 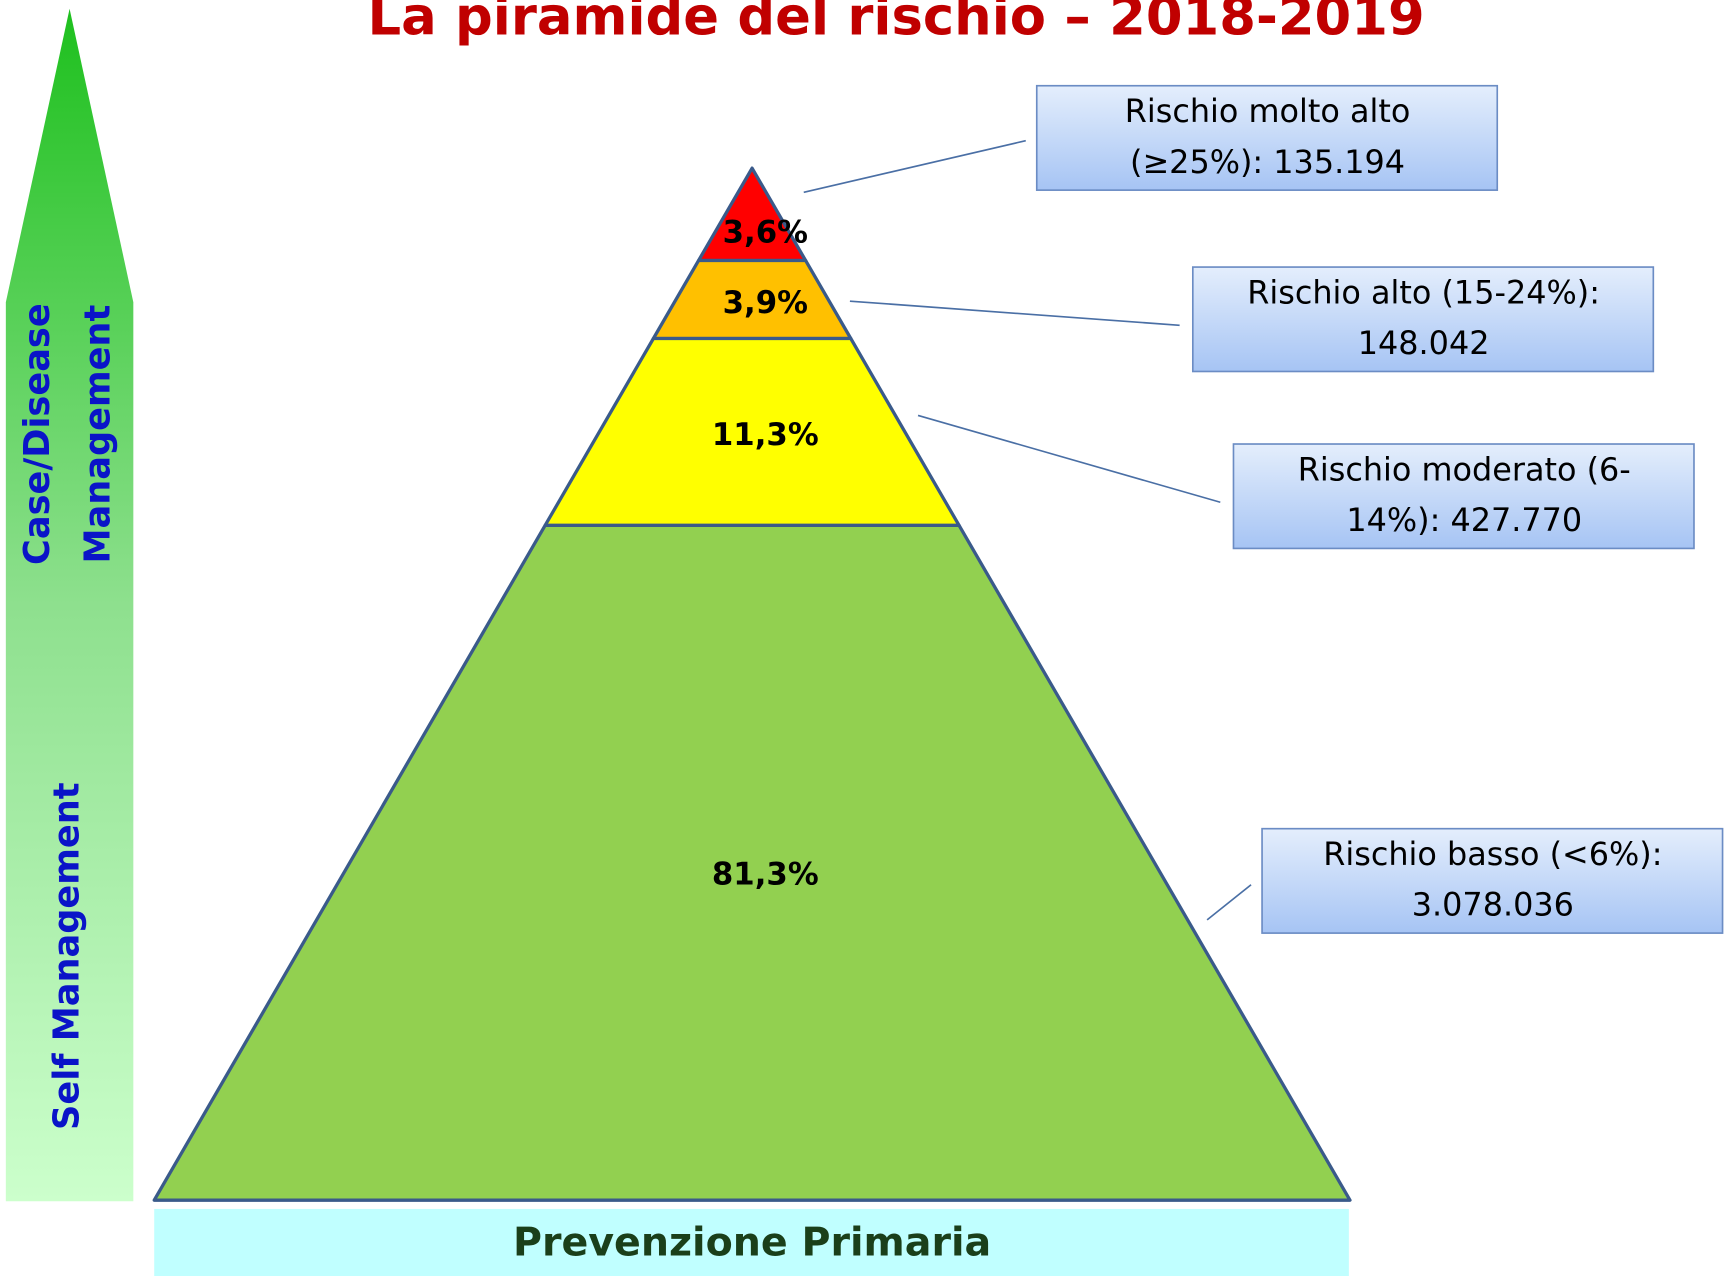 I want to click on footer-bar, so click(x=751, y=1242).